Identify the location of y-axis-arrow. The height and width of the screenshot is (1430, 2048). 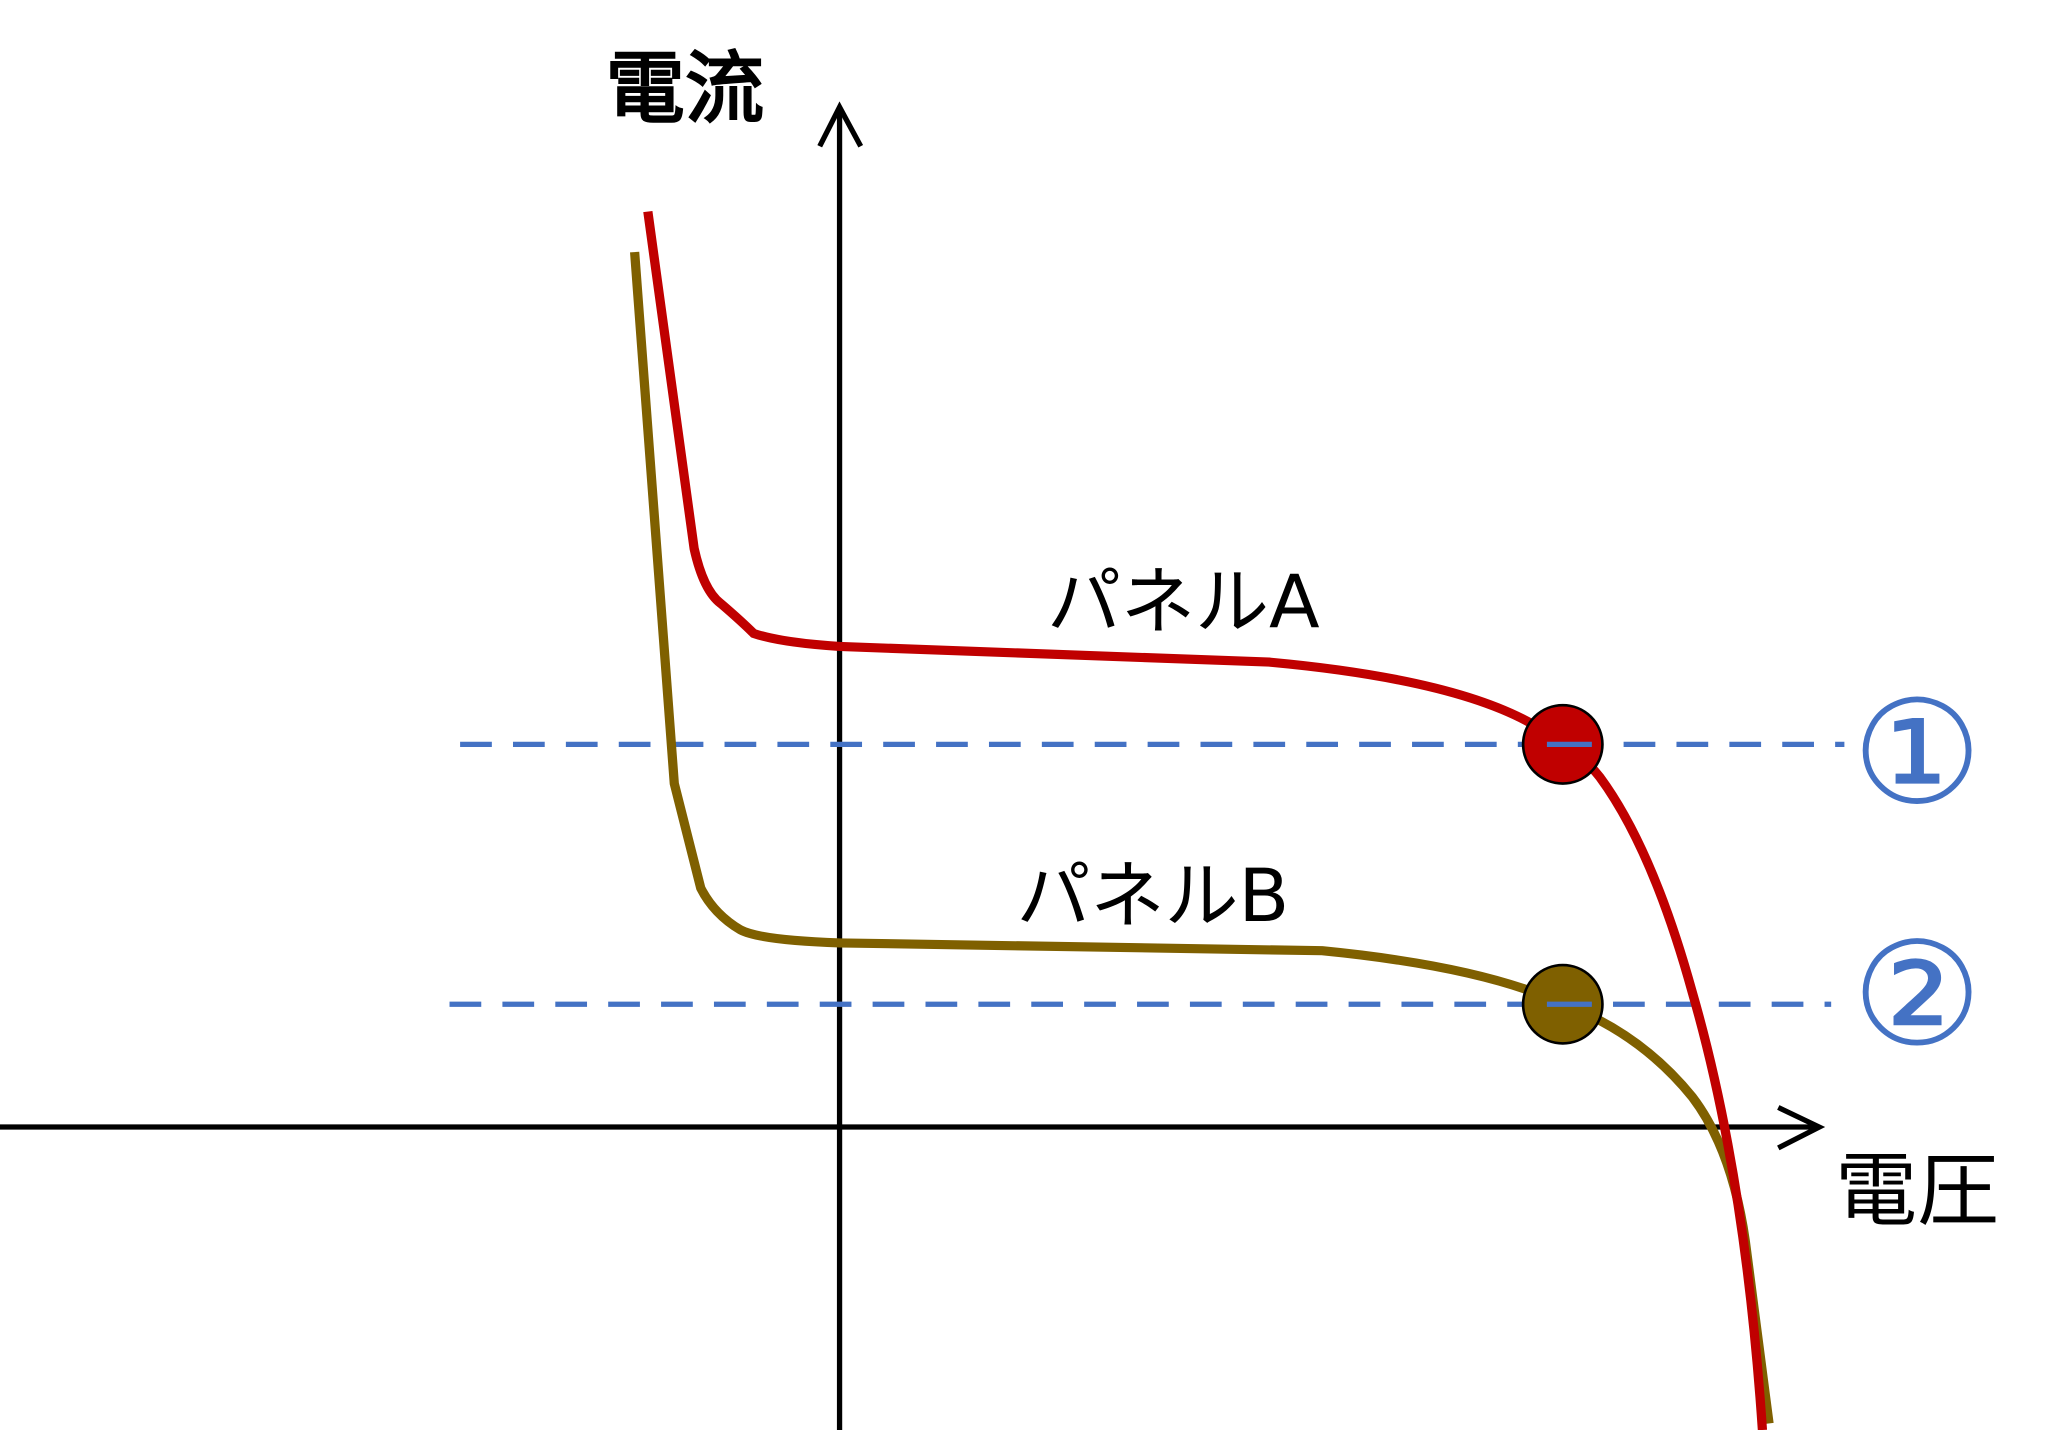
(840, 124).